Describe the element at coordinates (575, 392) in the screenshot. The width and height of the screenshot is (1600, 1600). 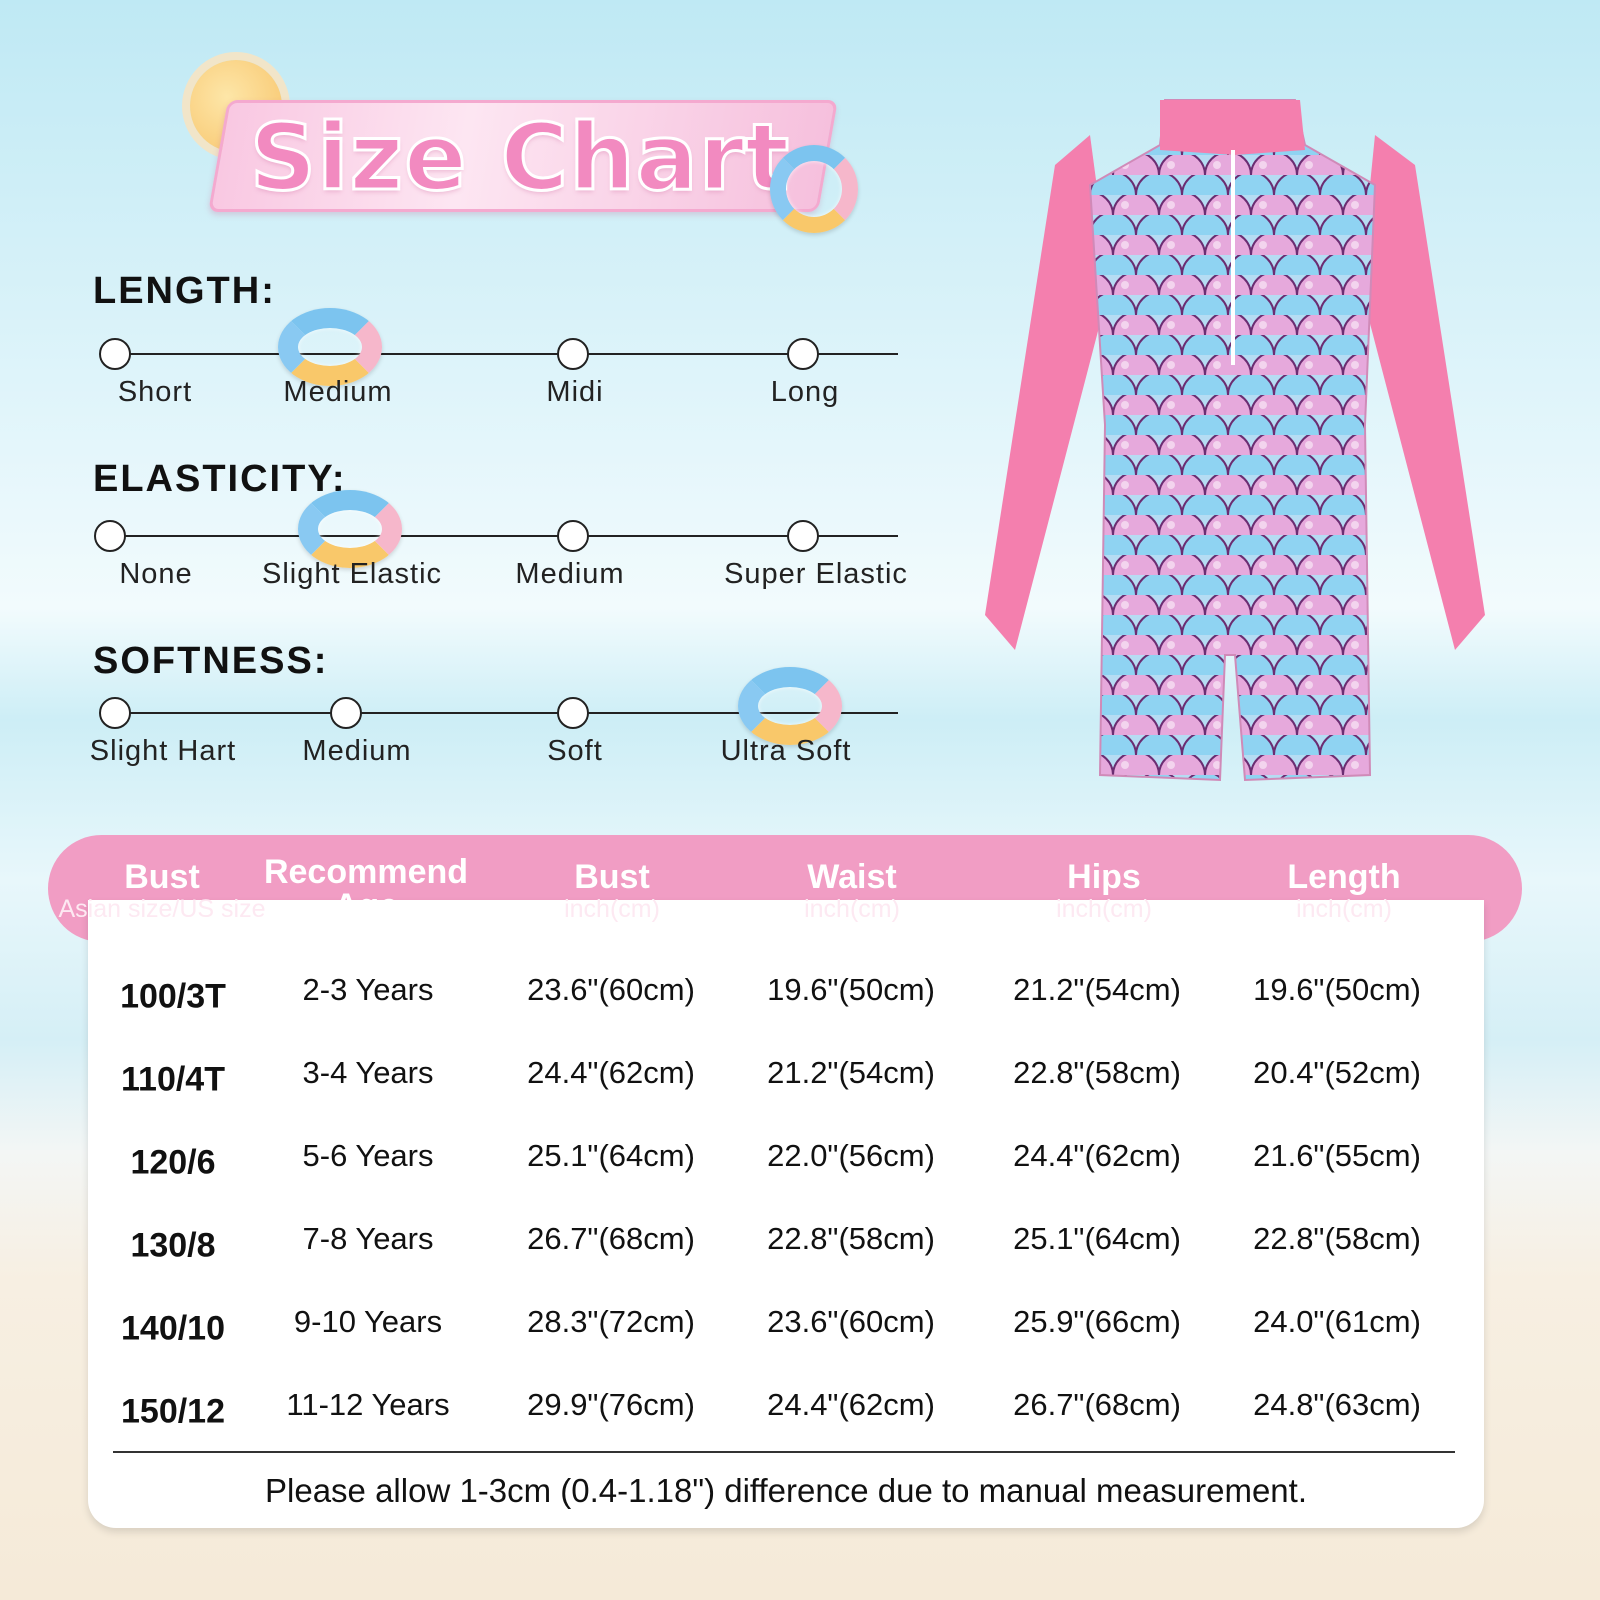
I see `scale-option-label: Midi` at that location.